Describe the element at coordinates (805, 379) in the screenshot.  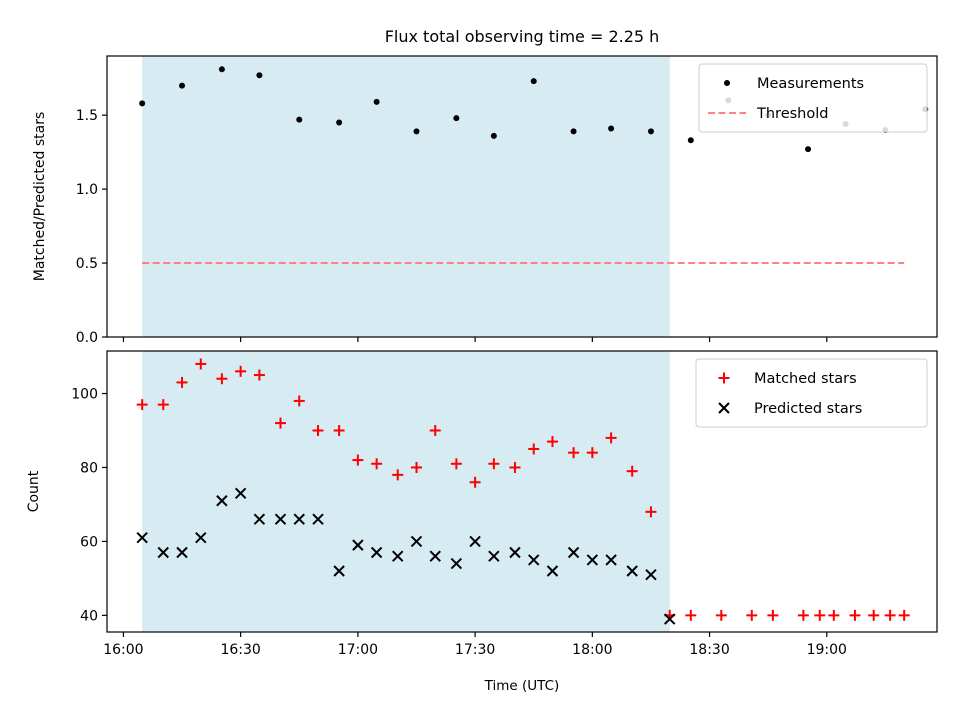
I see `legend-label: Matched stars` at that location.